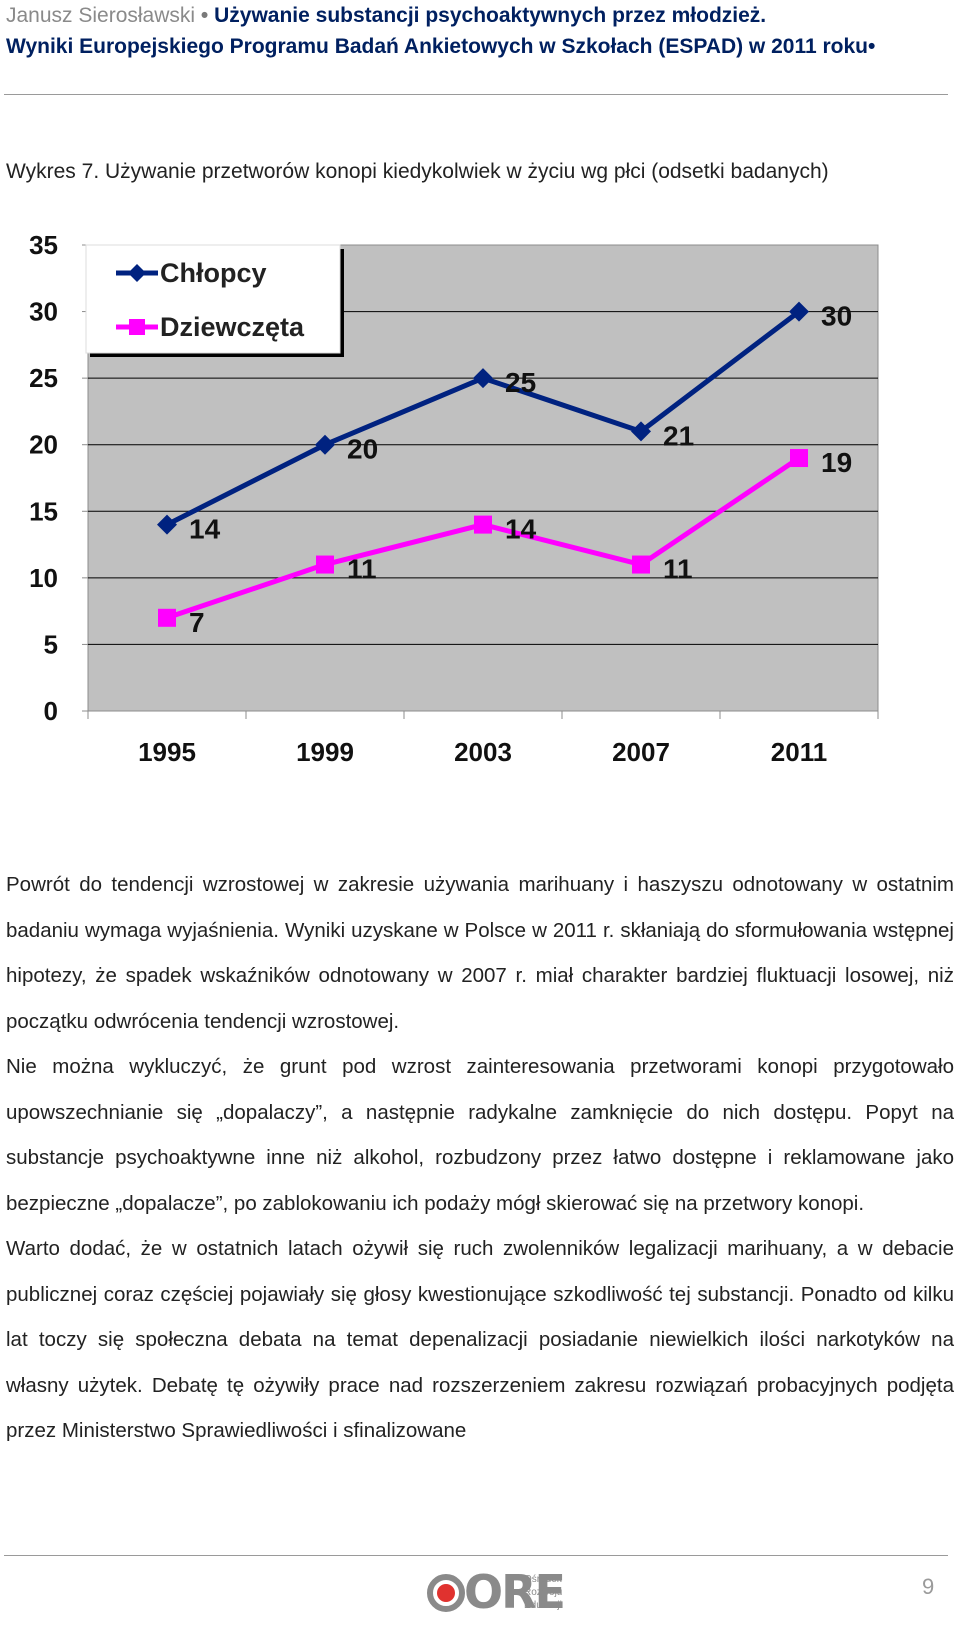 This screenshot has width=960, height=1625. What do you see at coordinates (543, 1605) in the screenshot?
I see `ore-logo-sub-3: Edukacji` at bounding box center [543, 1605].